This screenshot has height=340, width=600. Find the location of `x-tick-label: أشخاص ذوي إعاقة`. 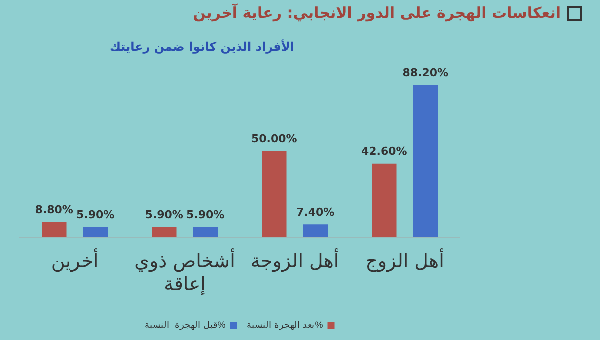

x-tick-label: أشخاص ذوي إعاقة is located at coordinates (185, 272).